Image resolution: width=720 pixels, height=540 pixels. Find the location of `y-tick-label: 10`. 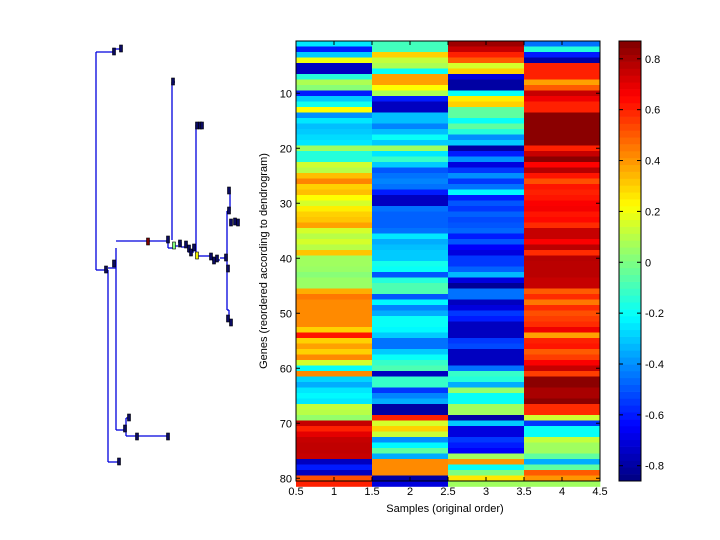

y-tick-label: 10 is located at coordinates (286, 94).